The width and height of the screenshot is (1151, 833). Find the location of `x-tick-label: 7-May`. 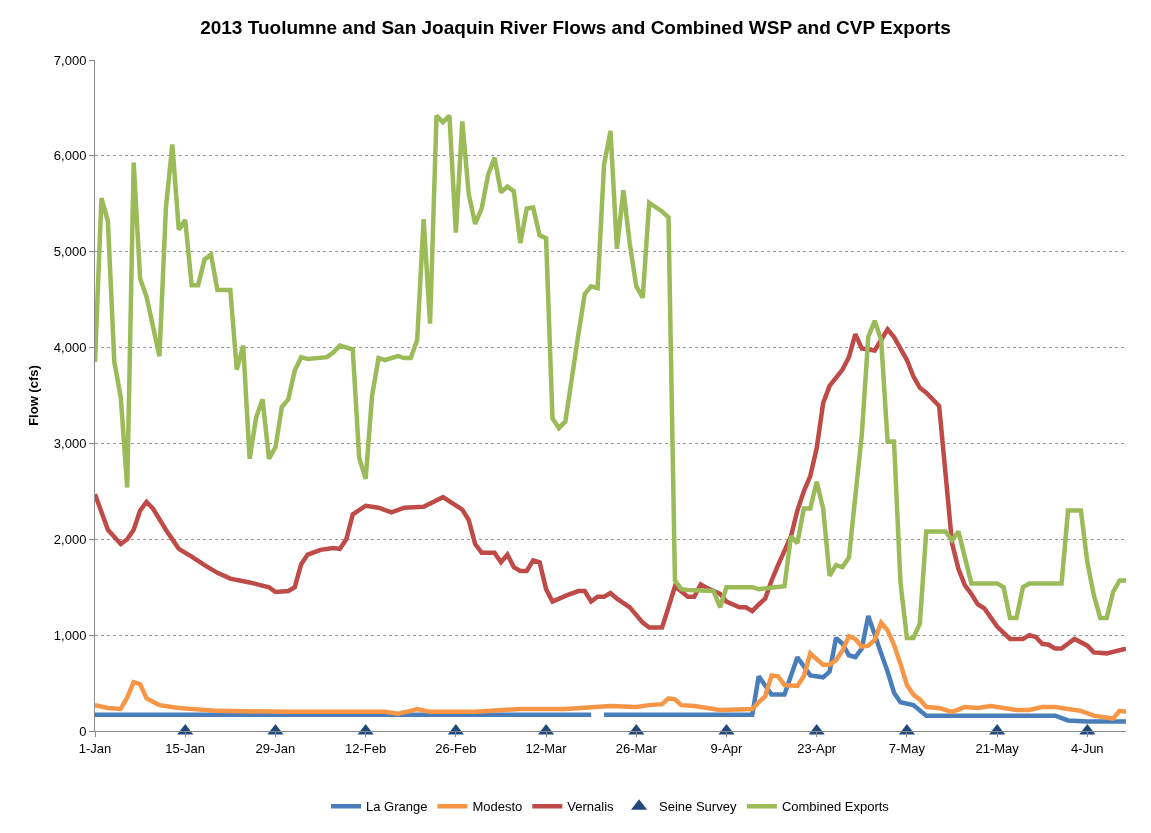

x-tick-label: 7-May is located at coordinates (907, 748).